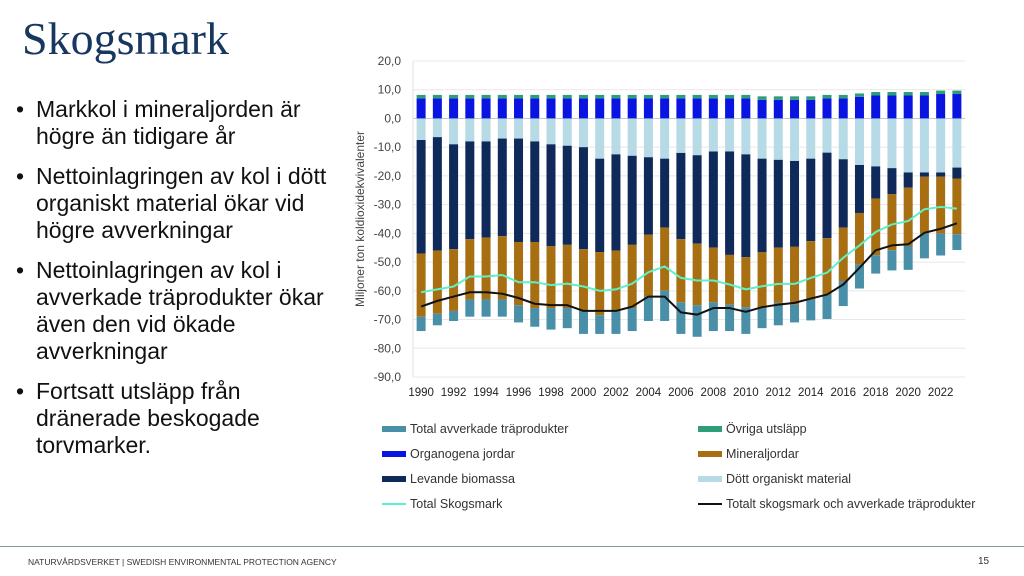 The height and width of the screenshot is (576, 1024). What do you see at coordinates (778, 393) in the screenshot?
I see `x-tick-label: 2012` at bounding box center [778, 393].